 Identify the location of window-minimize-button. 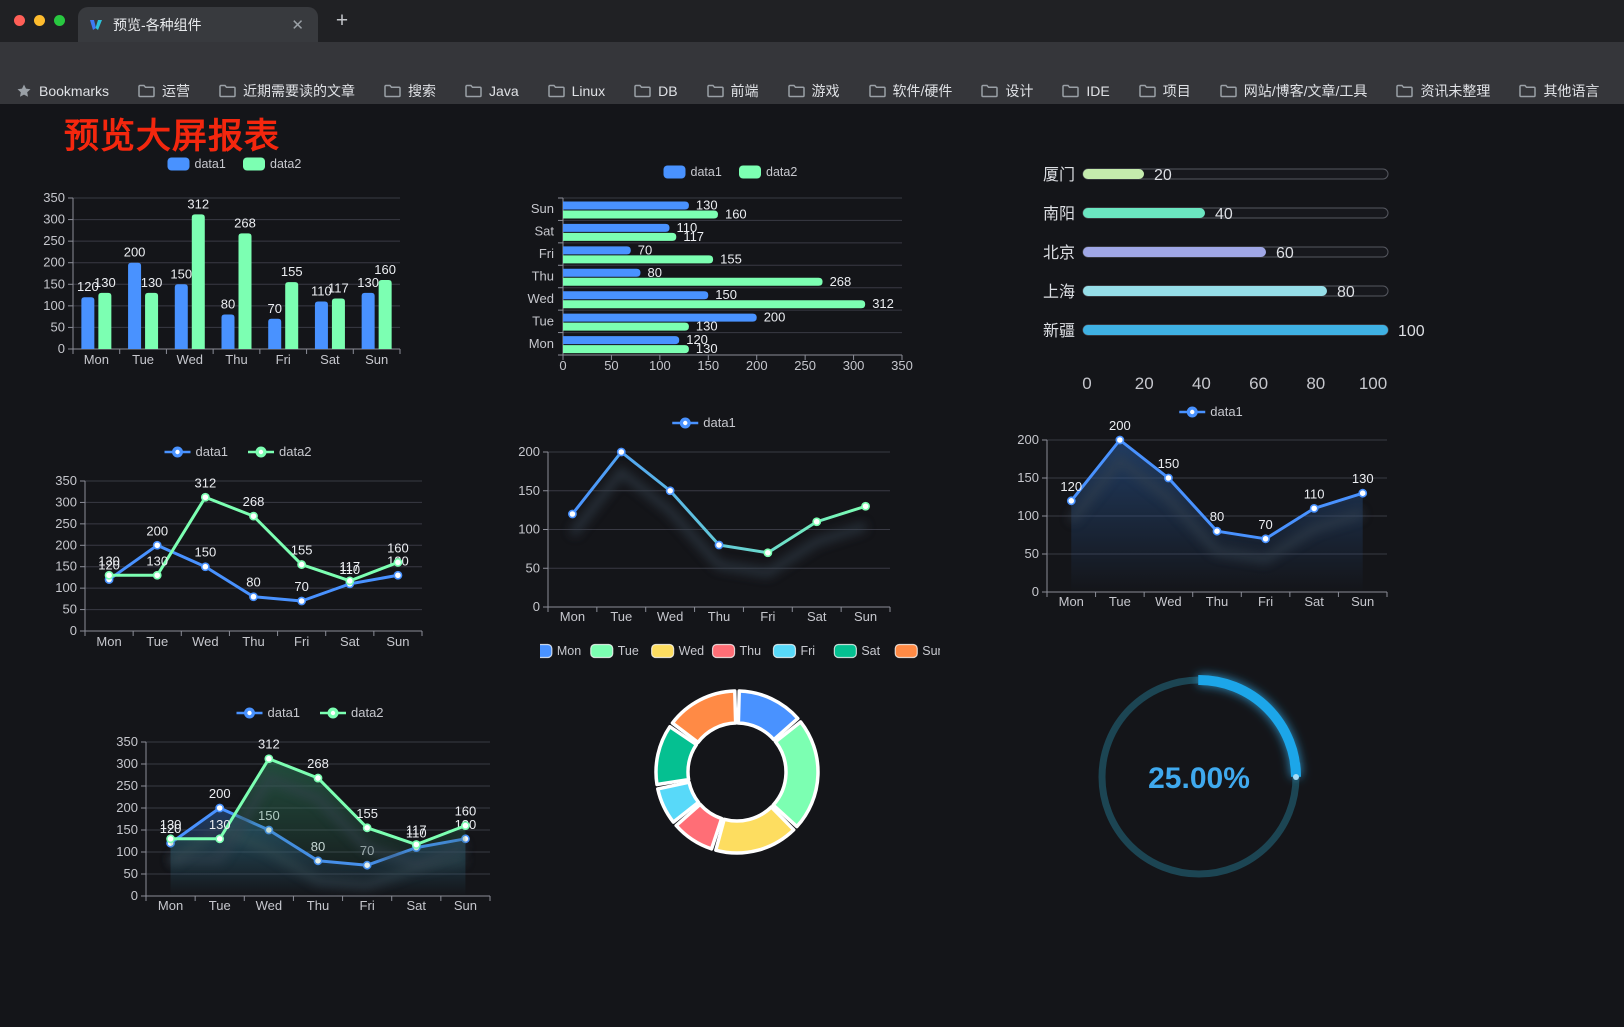
(39, 20).